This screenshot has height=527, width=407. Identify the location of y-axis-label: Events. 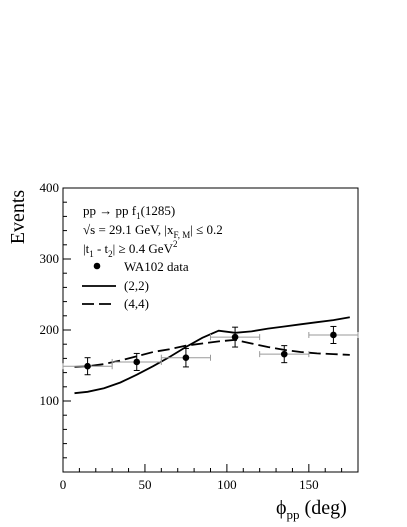
(18, 217).